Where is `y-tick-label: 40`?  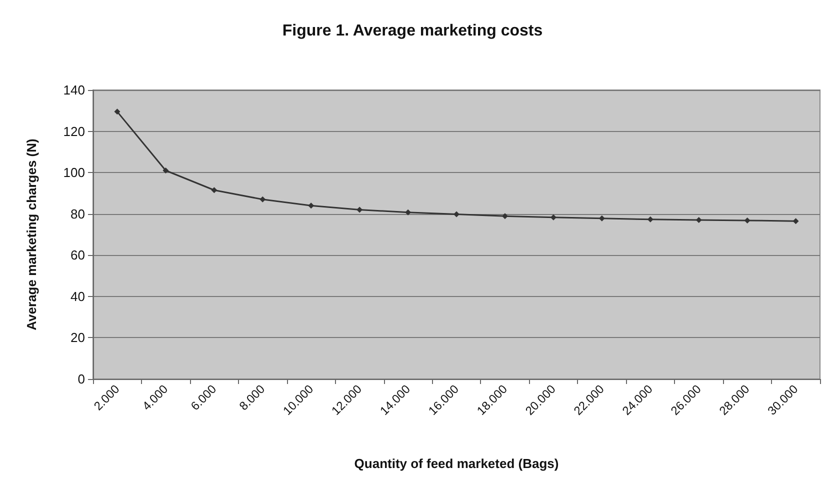 y-tick-label: 40 is located at coordinates (77, 296).